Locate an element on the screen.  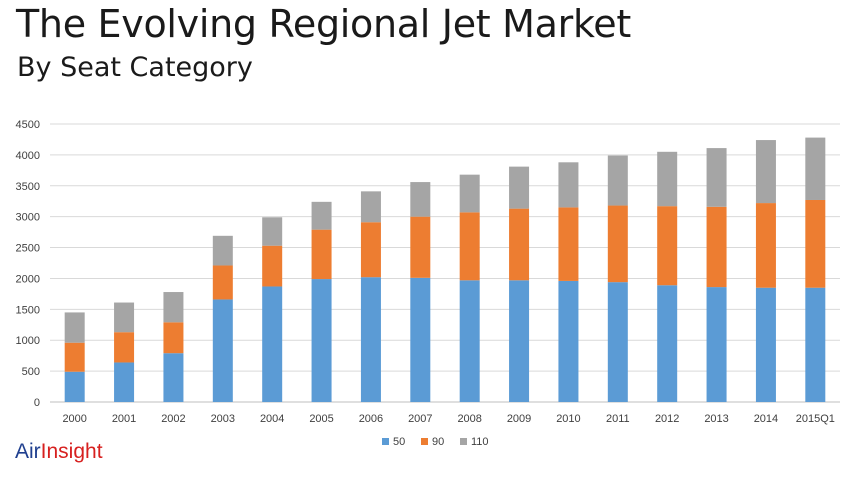
x-tick-label: 2005 is located at coordinates (321, 419).